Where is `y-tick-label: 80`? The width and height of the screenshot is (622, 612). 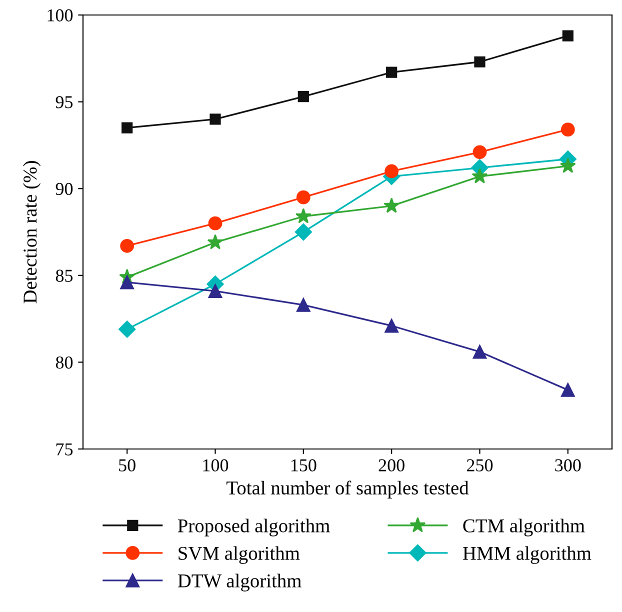
y-tick-label: 80 is located at coordinates (64, 362).